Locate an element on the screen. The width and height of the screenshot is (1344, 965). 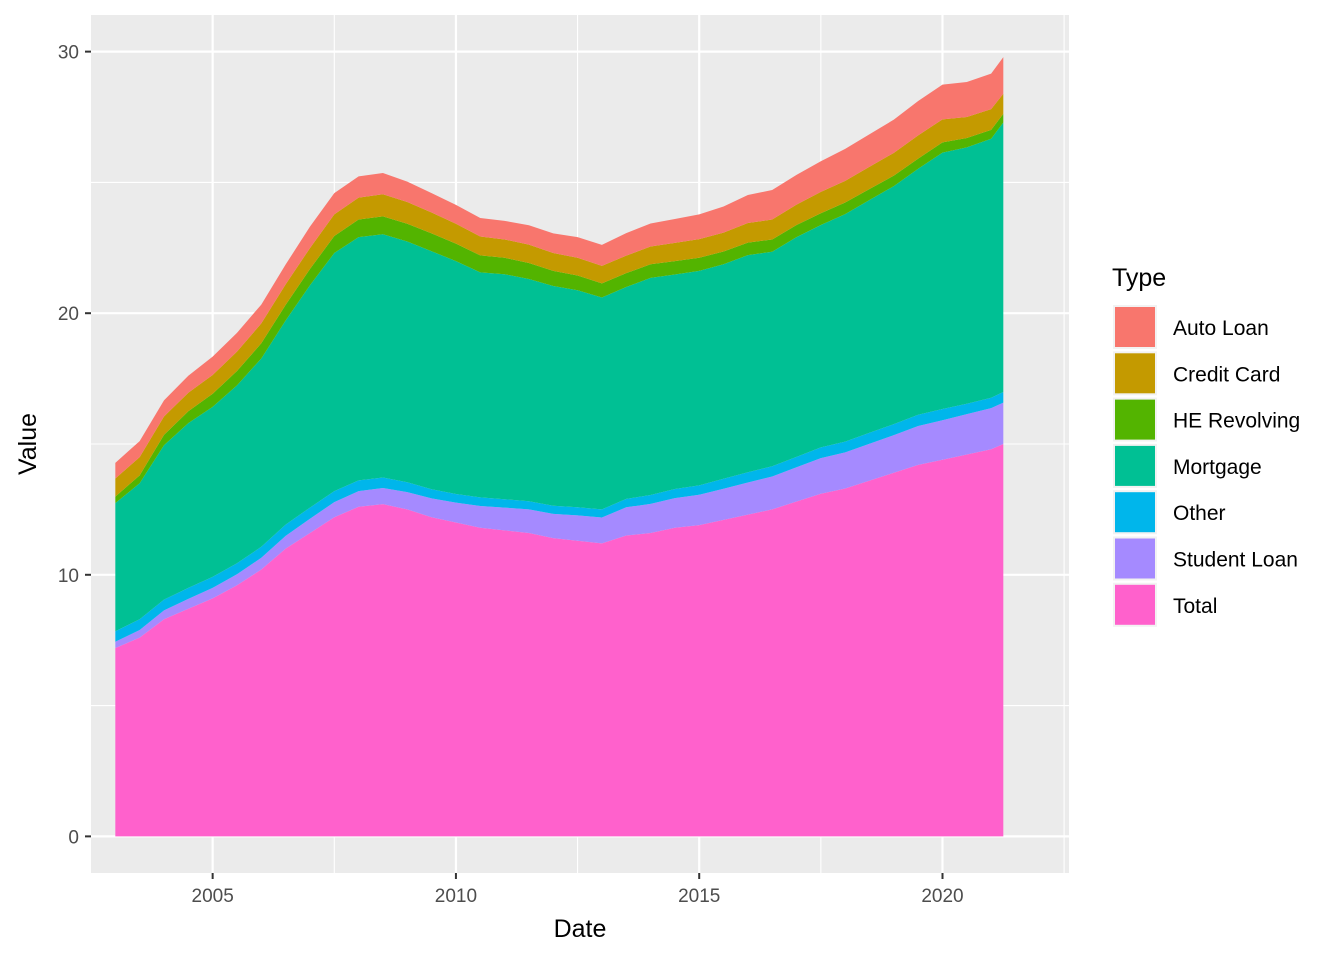
y-tick-label: 10 is located at coordinates (68, 576).